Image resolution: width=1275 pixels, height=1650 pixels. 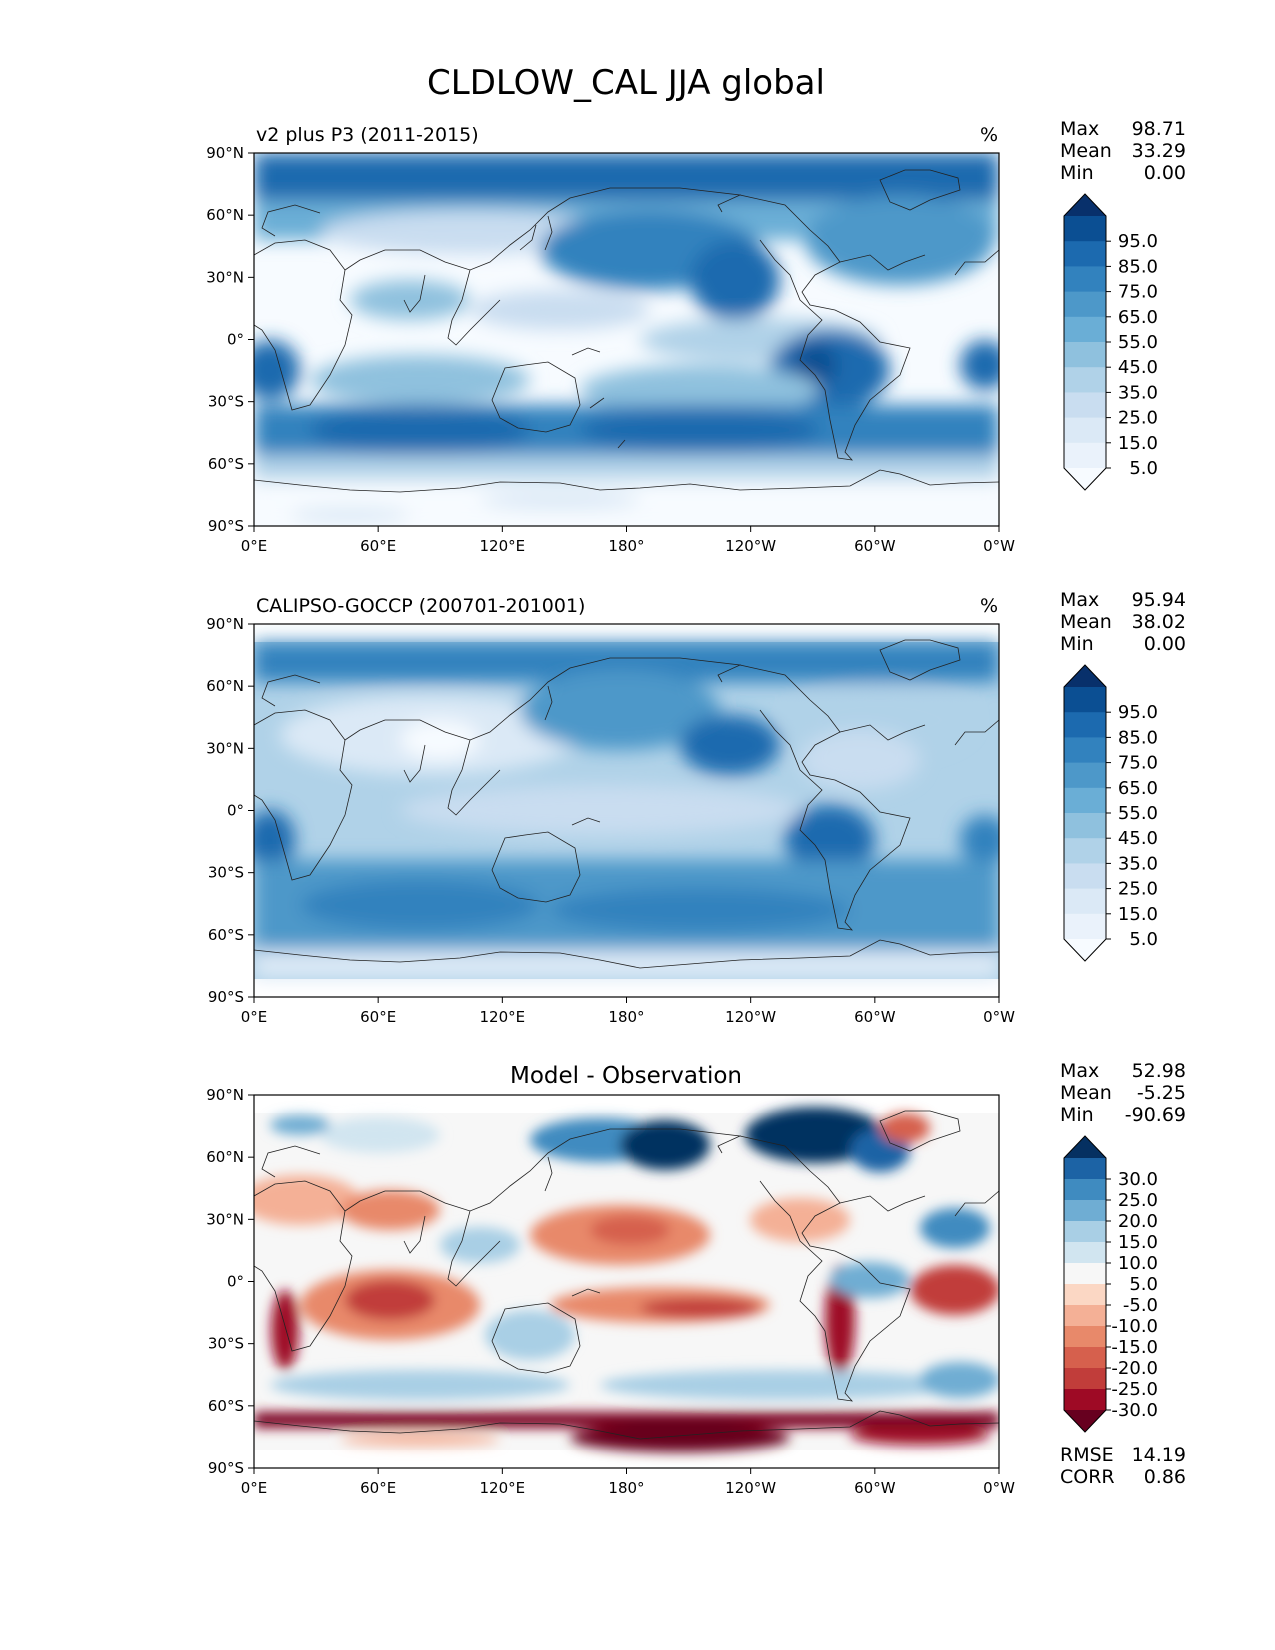 I want to click on x-tick-label: 180°, so click(x=626, y=1017).